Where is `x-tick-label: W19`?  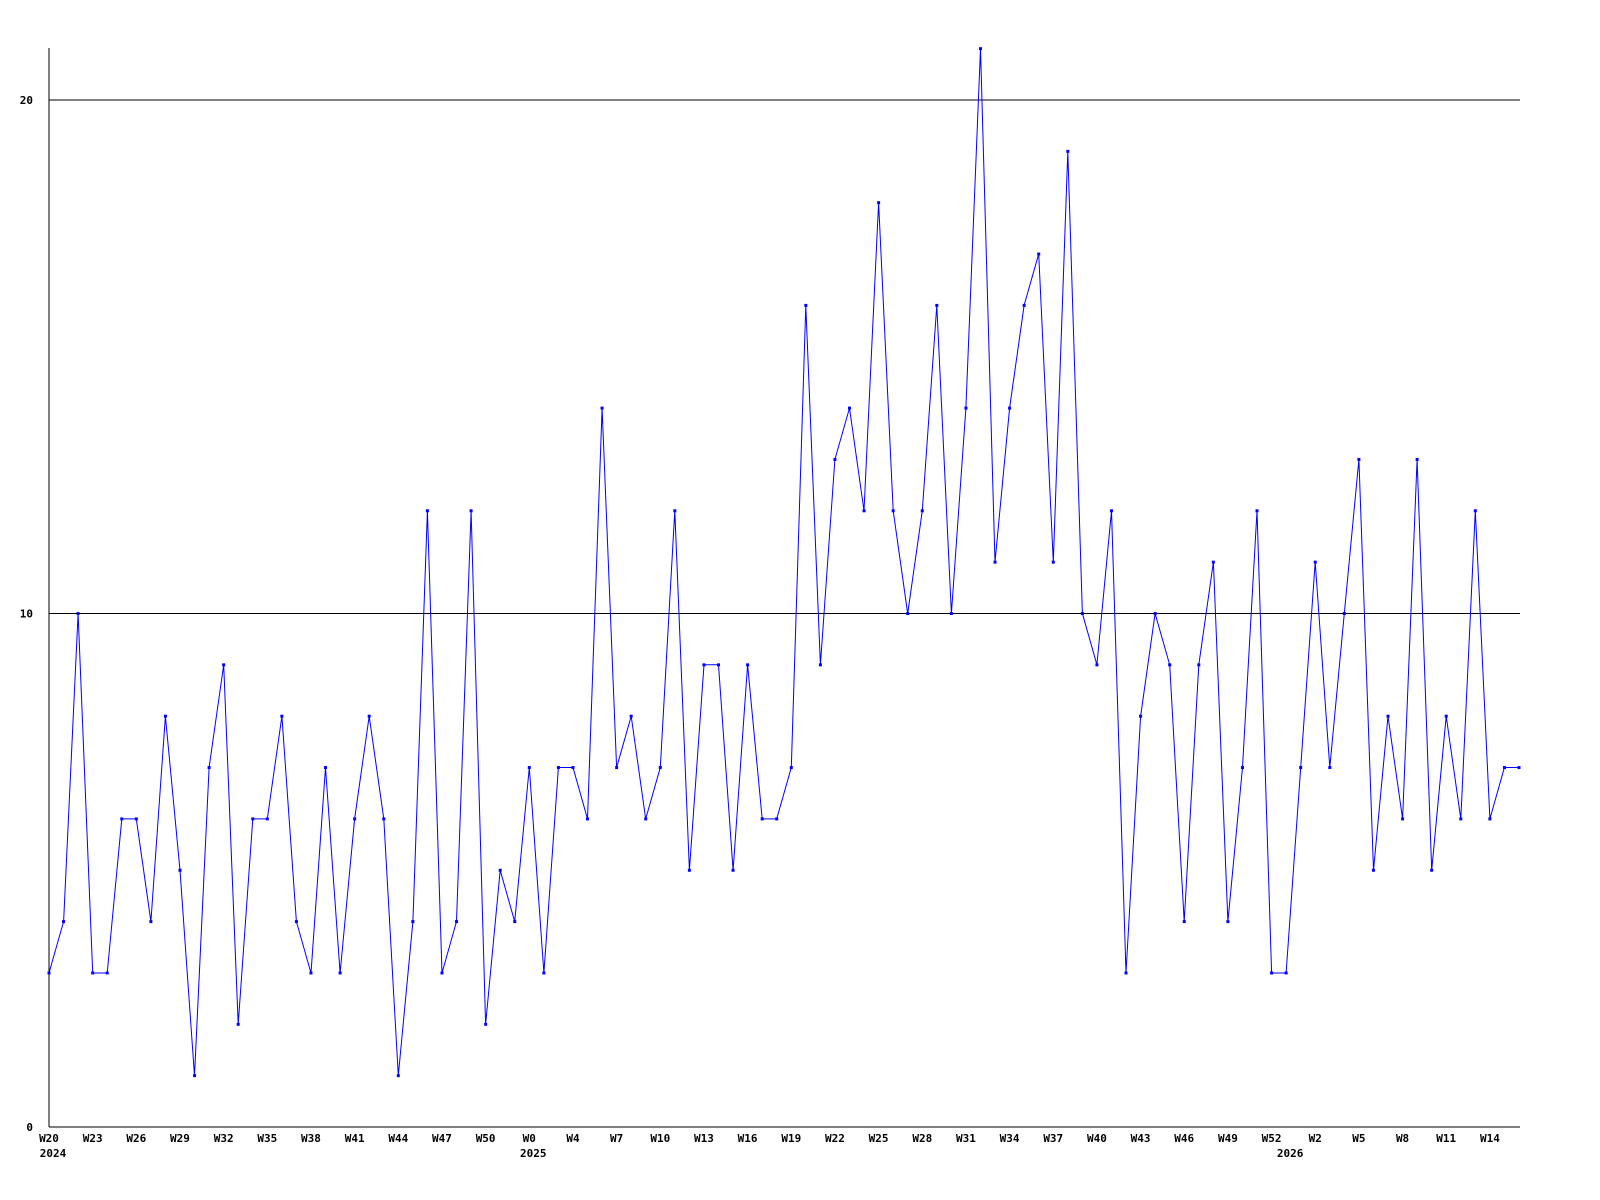
x-tick-label: W19 is located at coordinates (791, 1138).